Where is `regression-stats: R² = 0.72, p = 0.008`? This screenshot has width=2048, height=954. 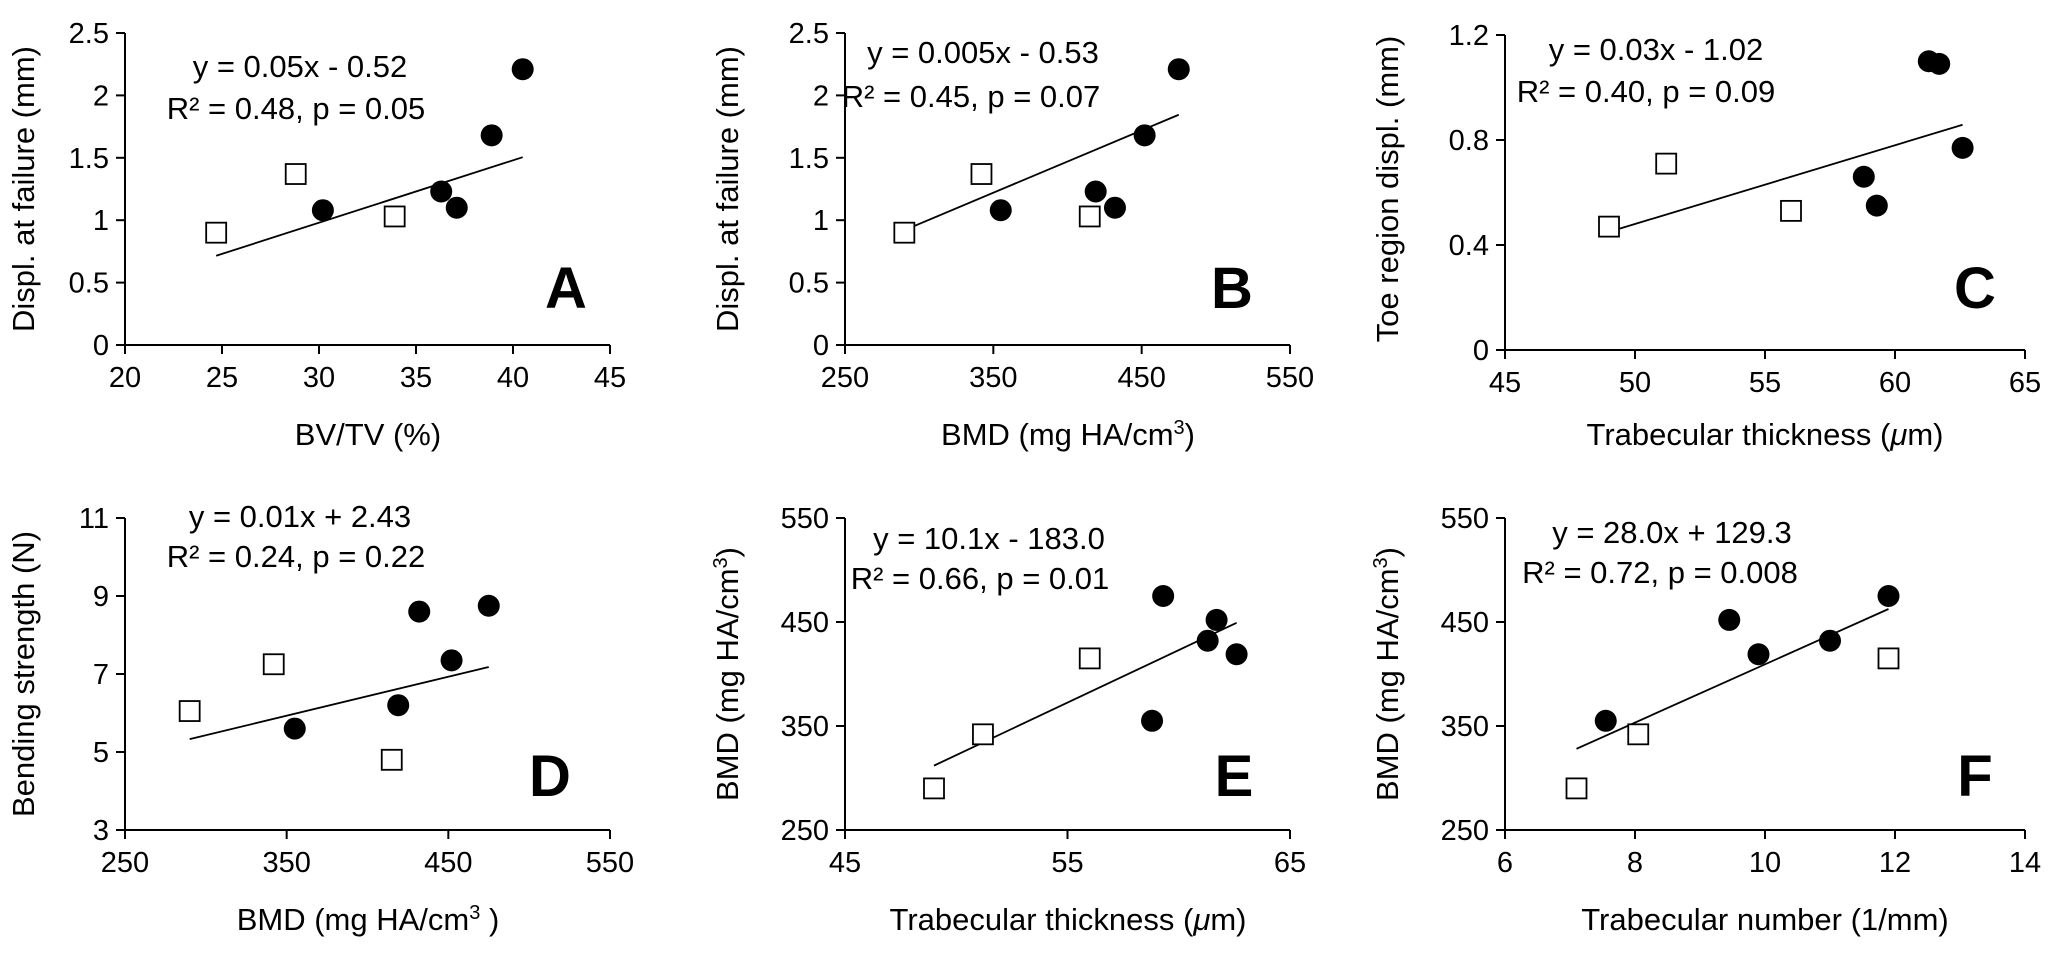
regression-stats: R² = 0.72, p = 0.008 is located at coordinates (1660, 572).